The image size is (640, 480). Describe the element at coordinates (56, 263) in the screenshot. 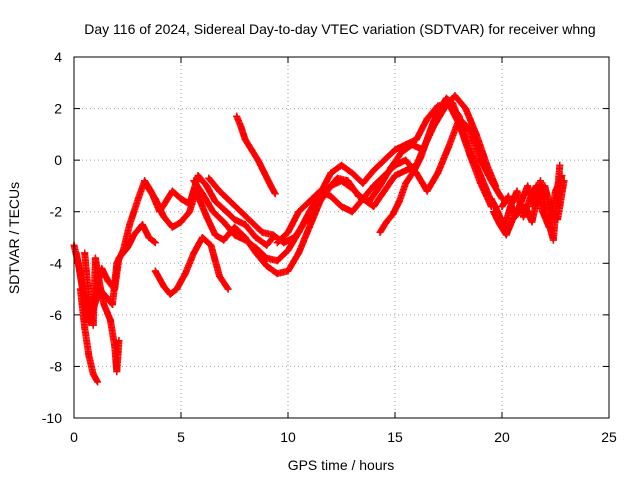

I see `y-tick-label: -4` at that location.